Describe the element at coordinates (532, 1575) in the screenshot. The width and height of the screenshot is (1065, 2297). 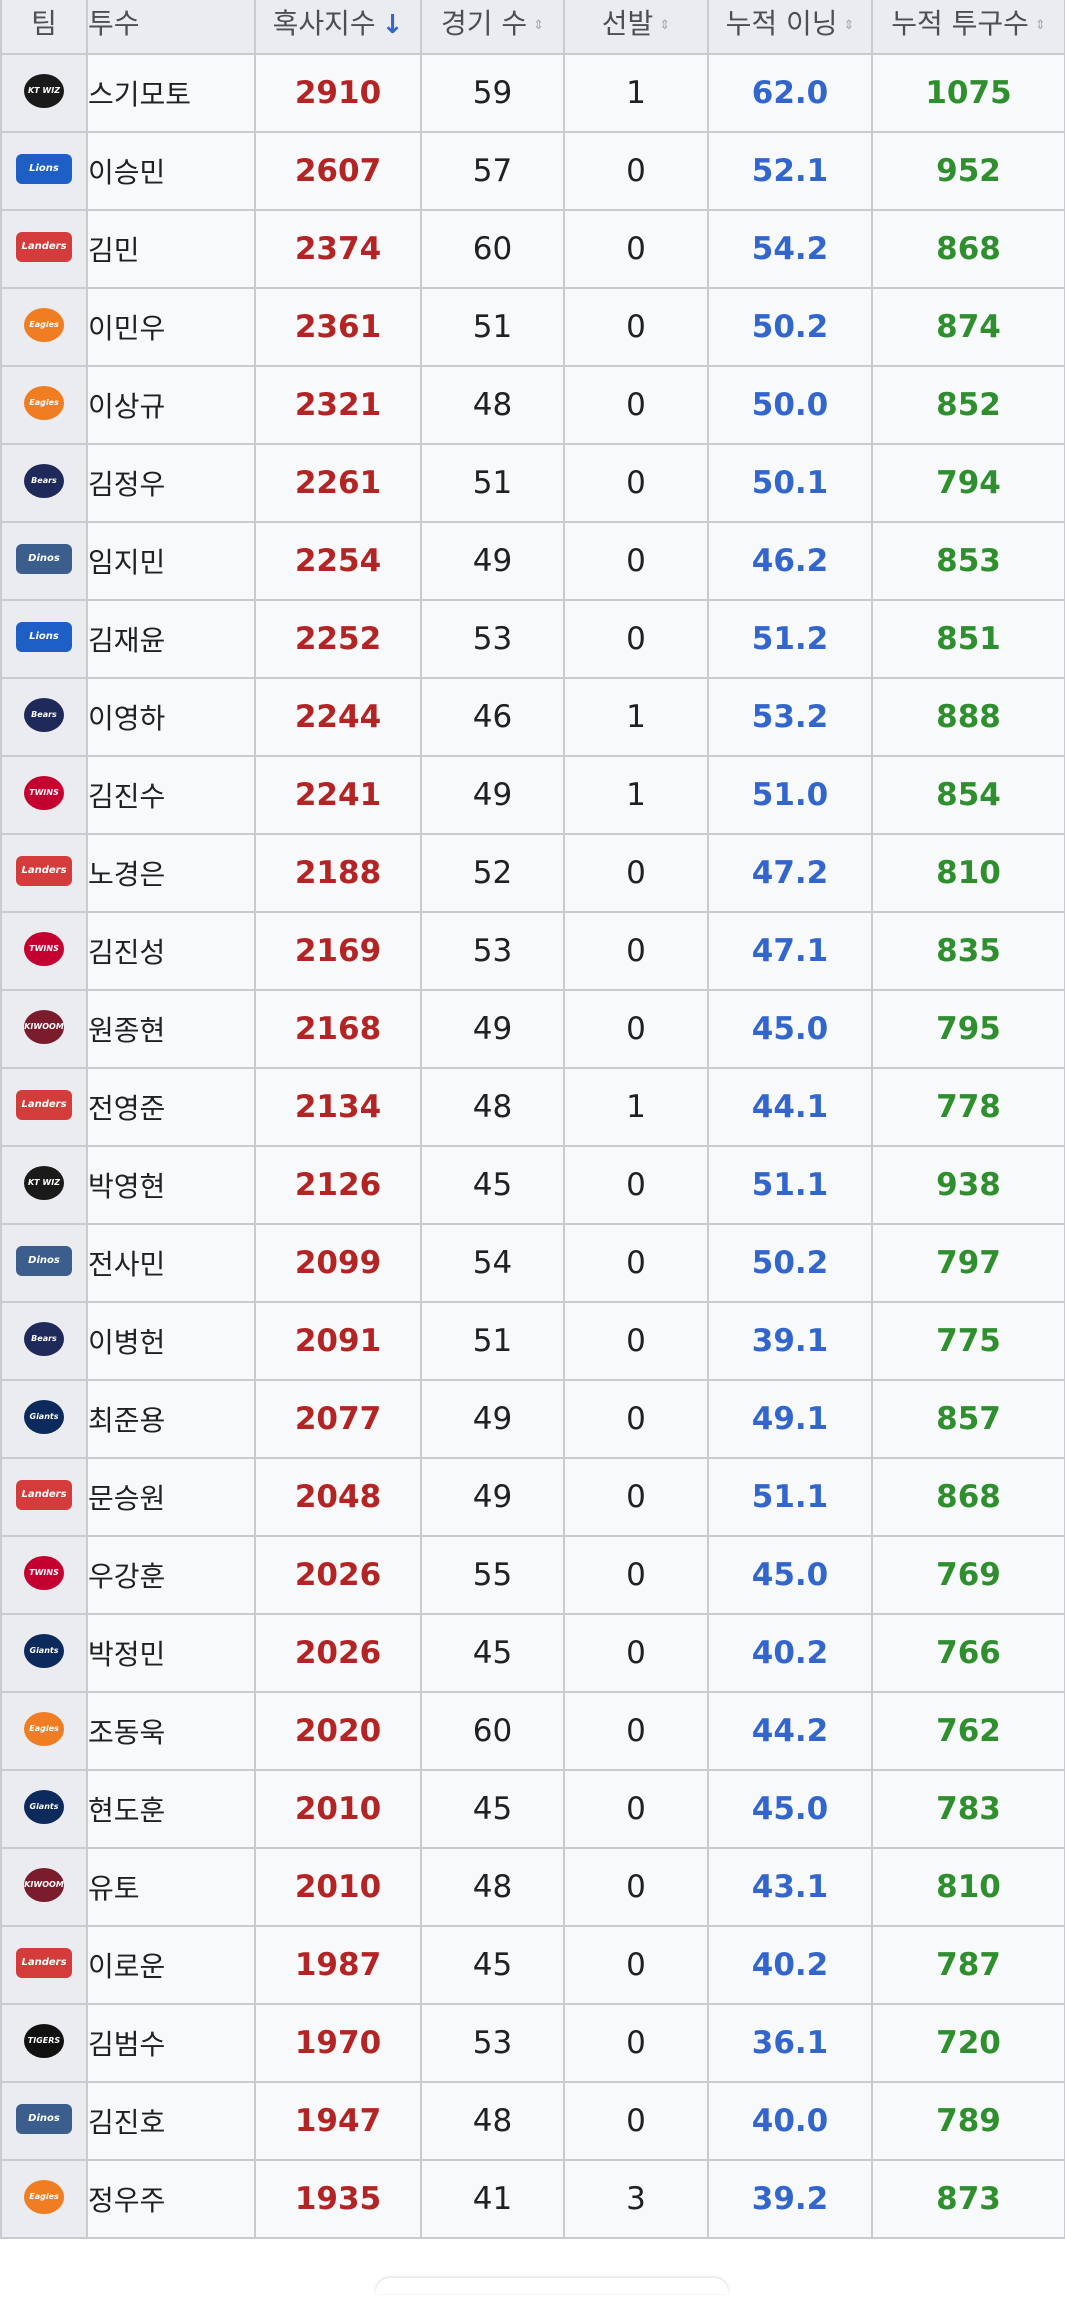
I see `table-row: TWINS 우강훈 2026 55 0 45.0 769` at that location.